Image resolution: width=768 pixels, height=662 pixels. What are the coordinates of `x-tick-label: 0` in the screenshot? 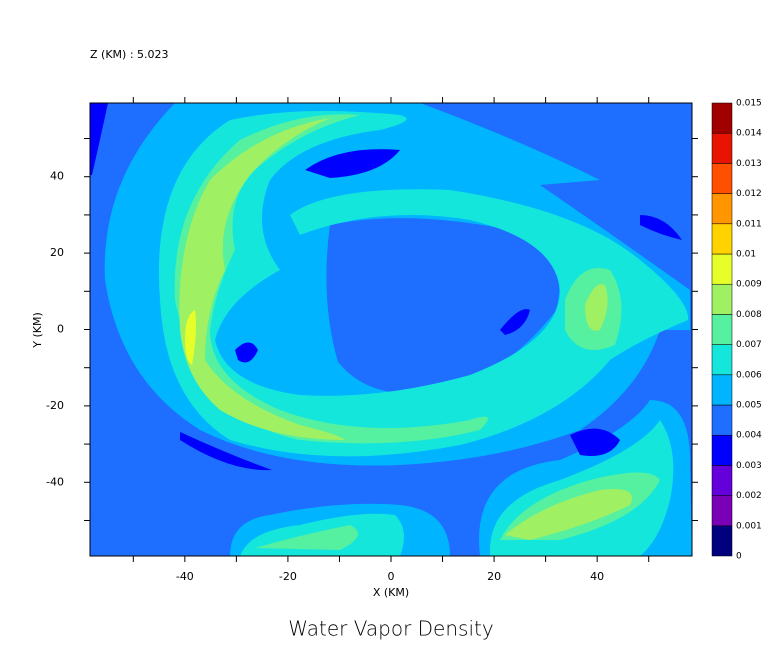 It's located at (391, 576).